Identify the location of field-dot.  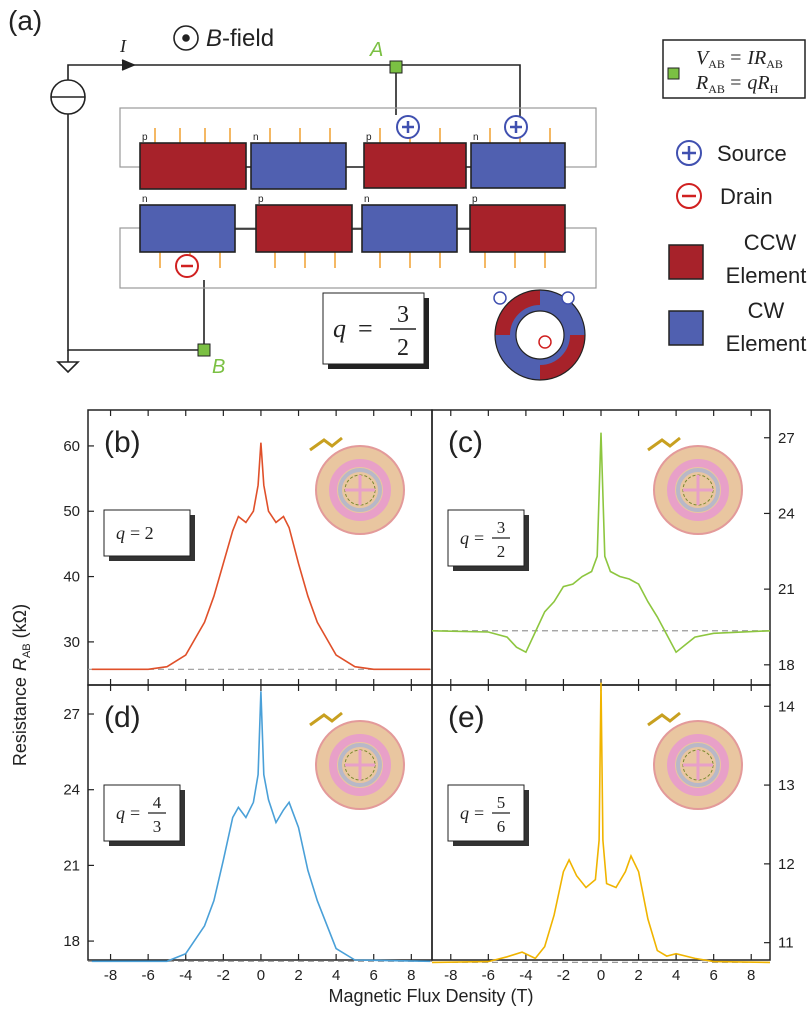
(186, 38).